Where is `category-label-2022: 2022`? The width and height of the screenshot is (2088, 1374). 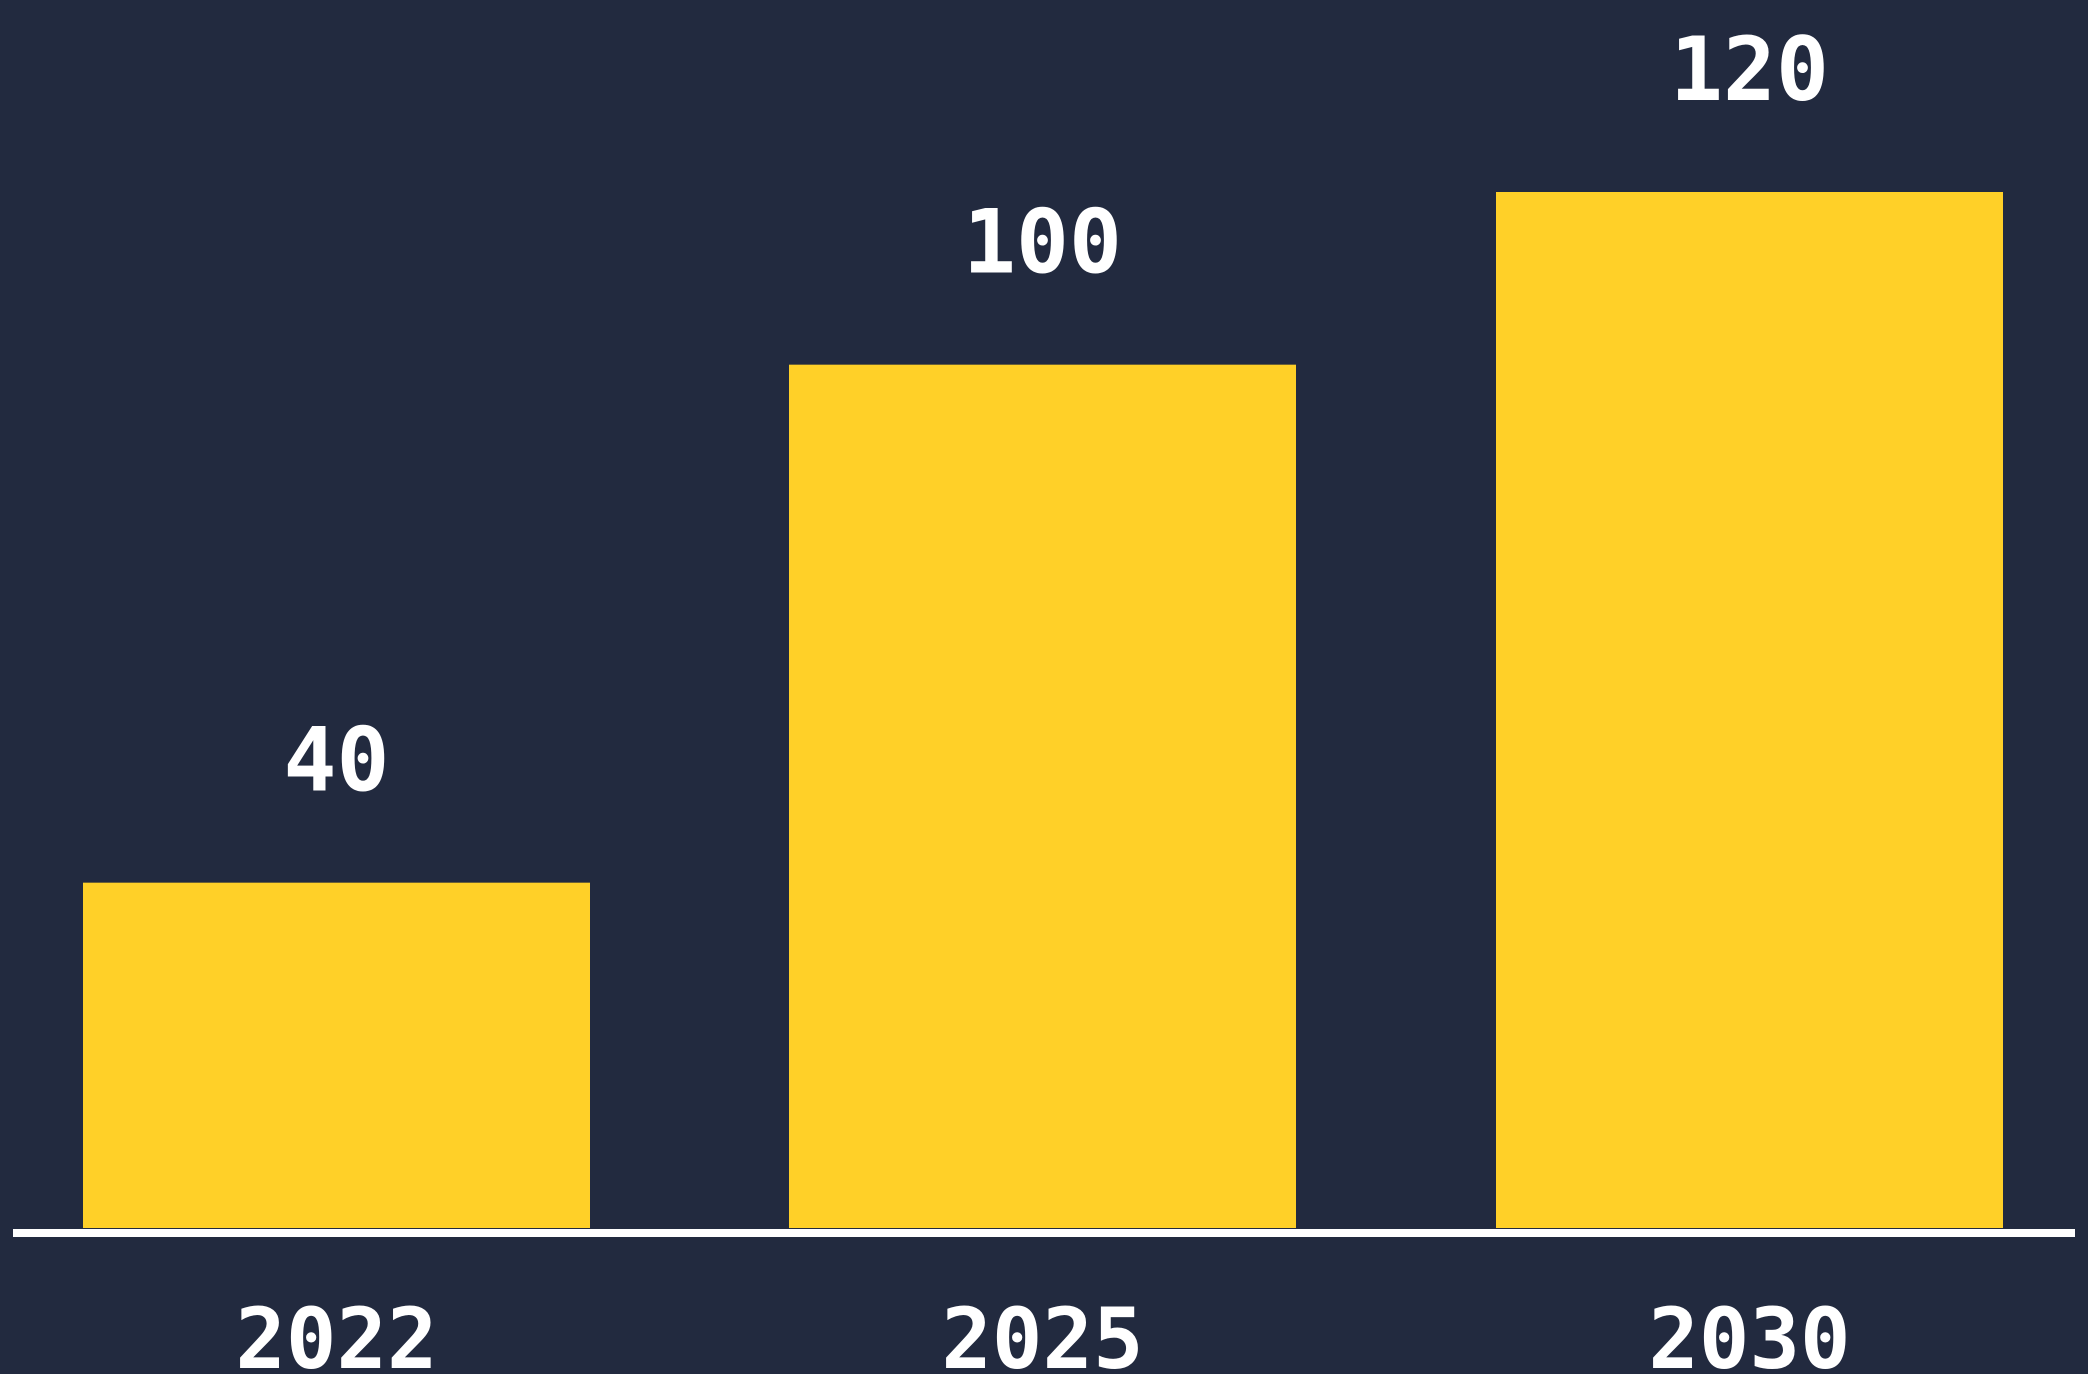
category-label-2022: 2022 is located at coordinates (336, 1332).